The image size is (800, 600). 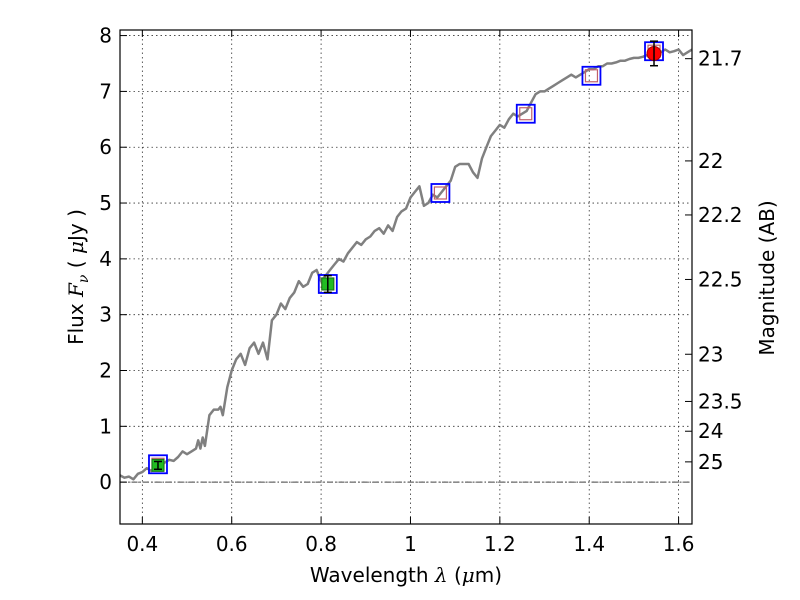 I want to click on y-tick-label: 4, so click(x=105, y=259).